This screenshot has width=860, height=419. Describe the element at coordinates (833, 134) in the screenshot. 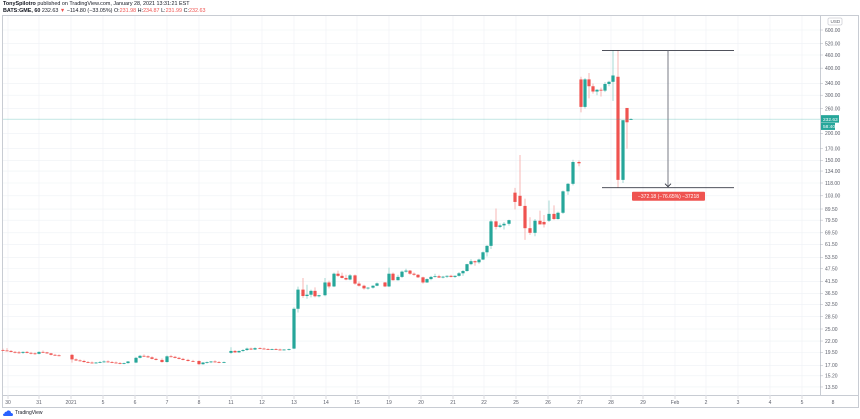

I see `svg-text: 200.00` at that location.